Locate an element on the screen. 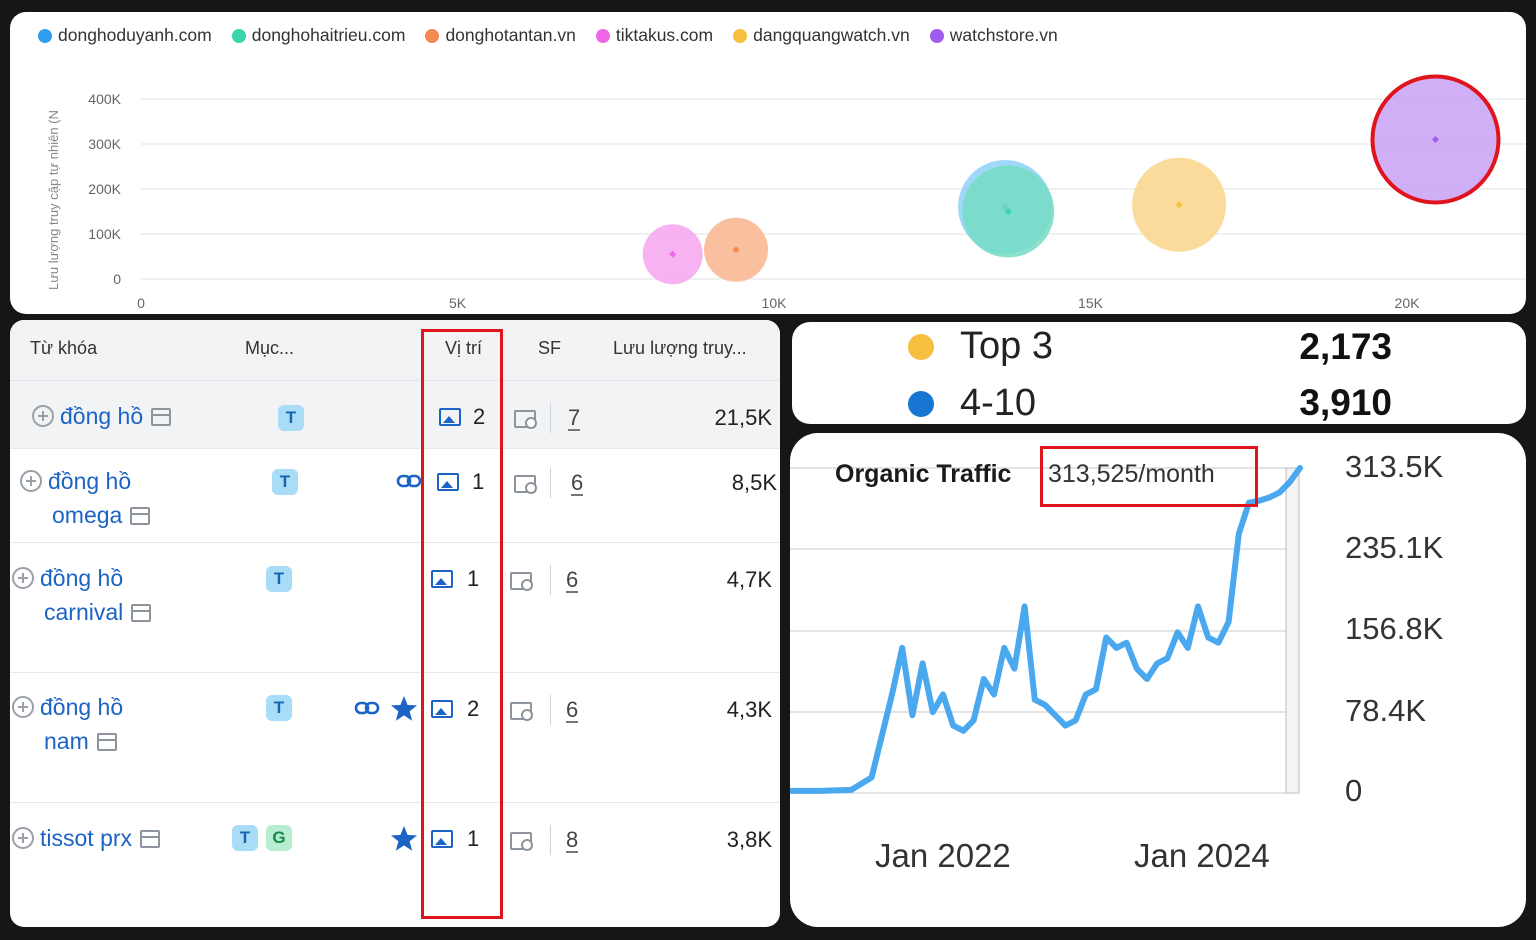  header-keyword: Từ khóa is located at coordinates (64, 348).